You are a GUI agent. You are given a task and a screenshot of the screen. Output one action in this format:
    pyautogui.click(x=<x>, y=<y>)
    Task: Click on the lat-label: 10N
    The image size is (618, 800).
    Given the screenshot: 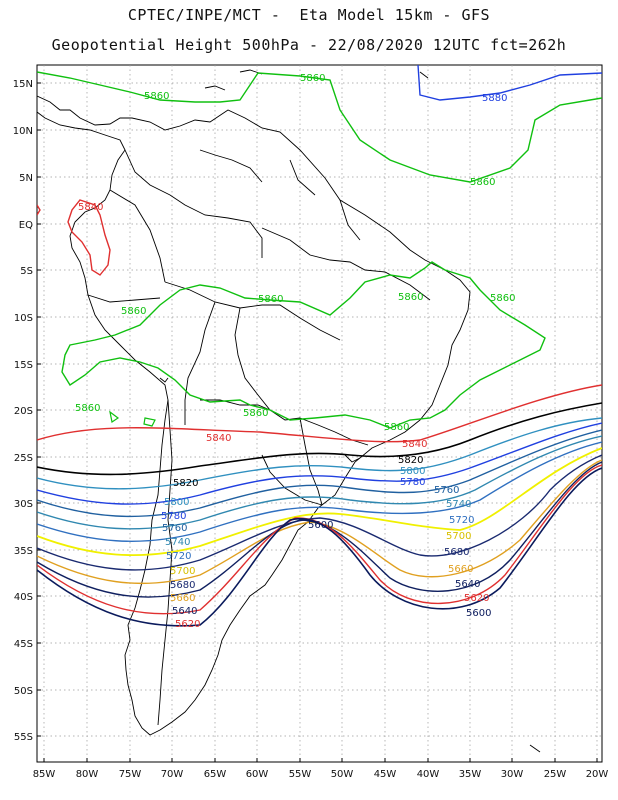 What is the action you would take?
    pyautogui.click(x=23, y=131)
    